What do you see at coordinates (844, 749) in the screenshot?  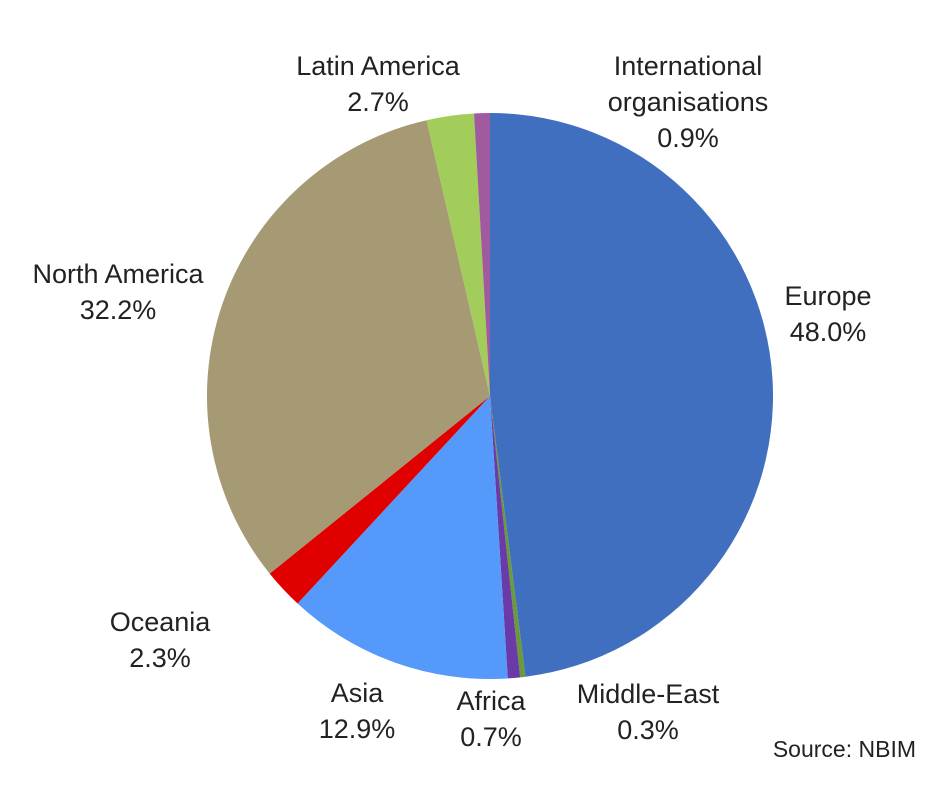 I see `source-note: Source: NBIM` at bounding box center [844, 749].